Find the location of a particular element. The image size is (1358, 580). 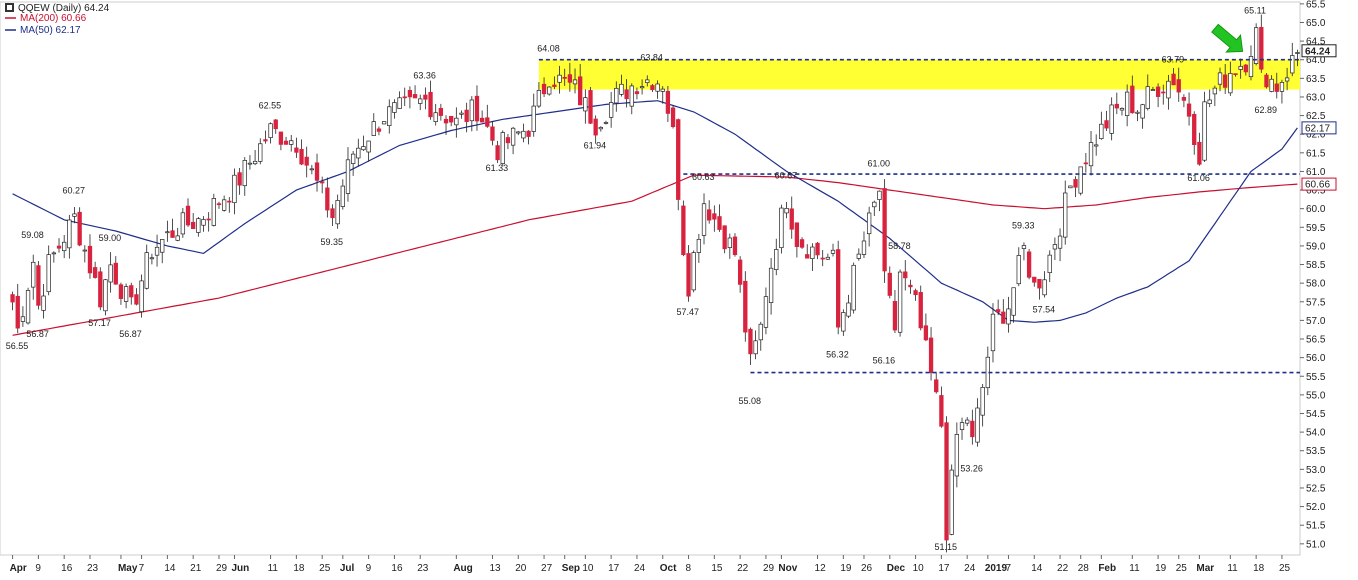

x-tick-label: 8 is located at coordinates (689, 568).